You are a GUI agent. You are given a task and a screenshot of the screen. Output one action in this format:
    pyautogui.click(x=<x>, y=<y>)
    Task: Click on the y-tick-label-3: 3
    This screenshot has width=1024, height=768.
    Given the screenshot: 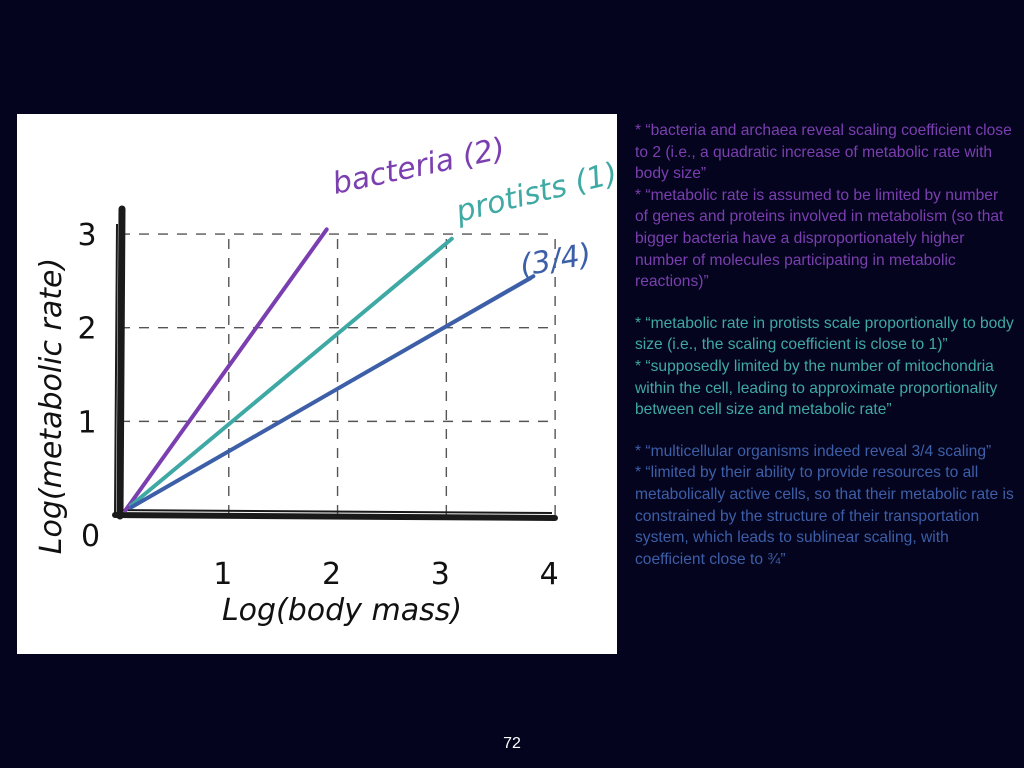 What is the action you would take?
    pyautogui.click(x=86, y=235)
    